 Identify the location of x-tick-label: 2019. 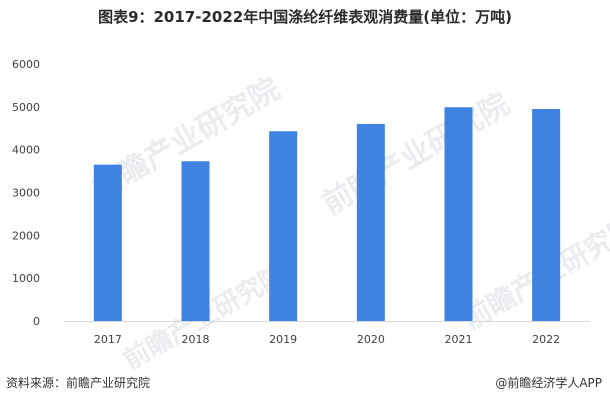
(283, 339).